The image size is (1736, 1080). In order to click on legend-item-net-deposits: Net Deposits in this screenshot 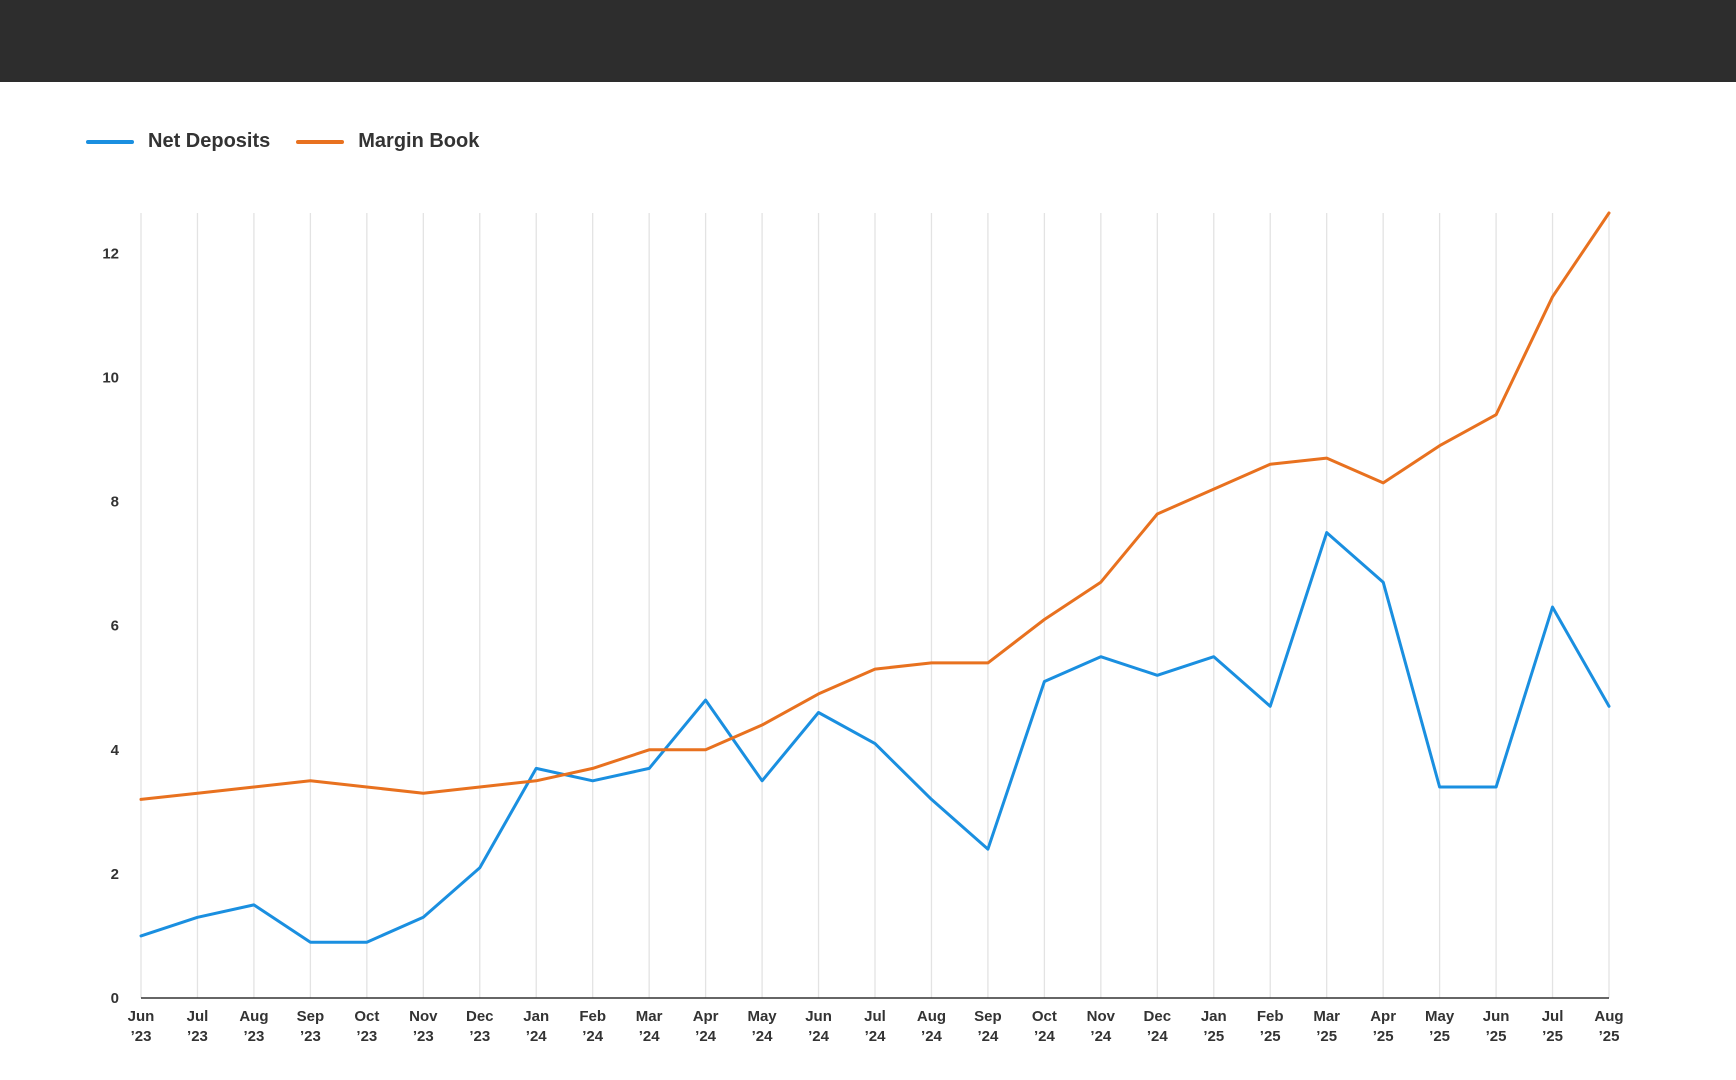, I will do `click(178, 141)`.